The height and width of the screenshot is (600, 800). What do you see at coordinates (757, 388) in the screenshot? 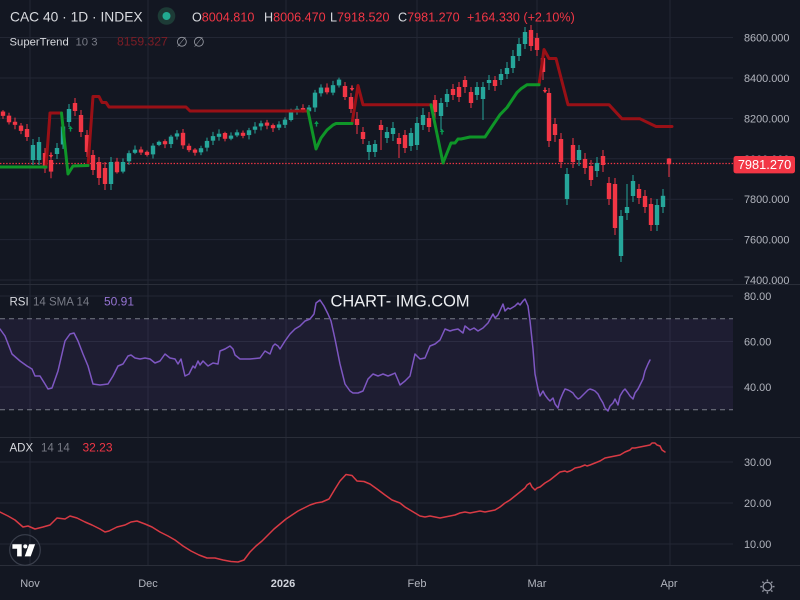
I see `svg-text: 40.00` at bounding box center [757, 388].